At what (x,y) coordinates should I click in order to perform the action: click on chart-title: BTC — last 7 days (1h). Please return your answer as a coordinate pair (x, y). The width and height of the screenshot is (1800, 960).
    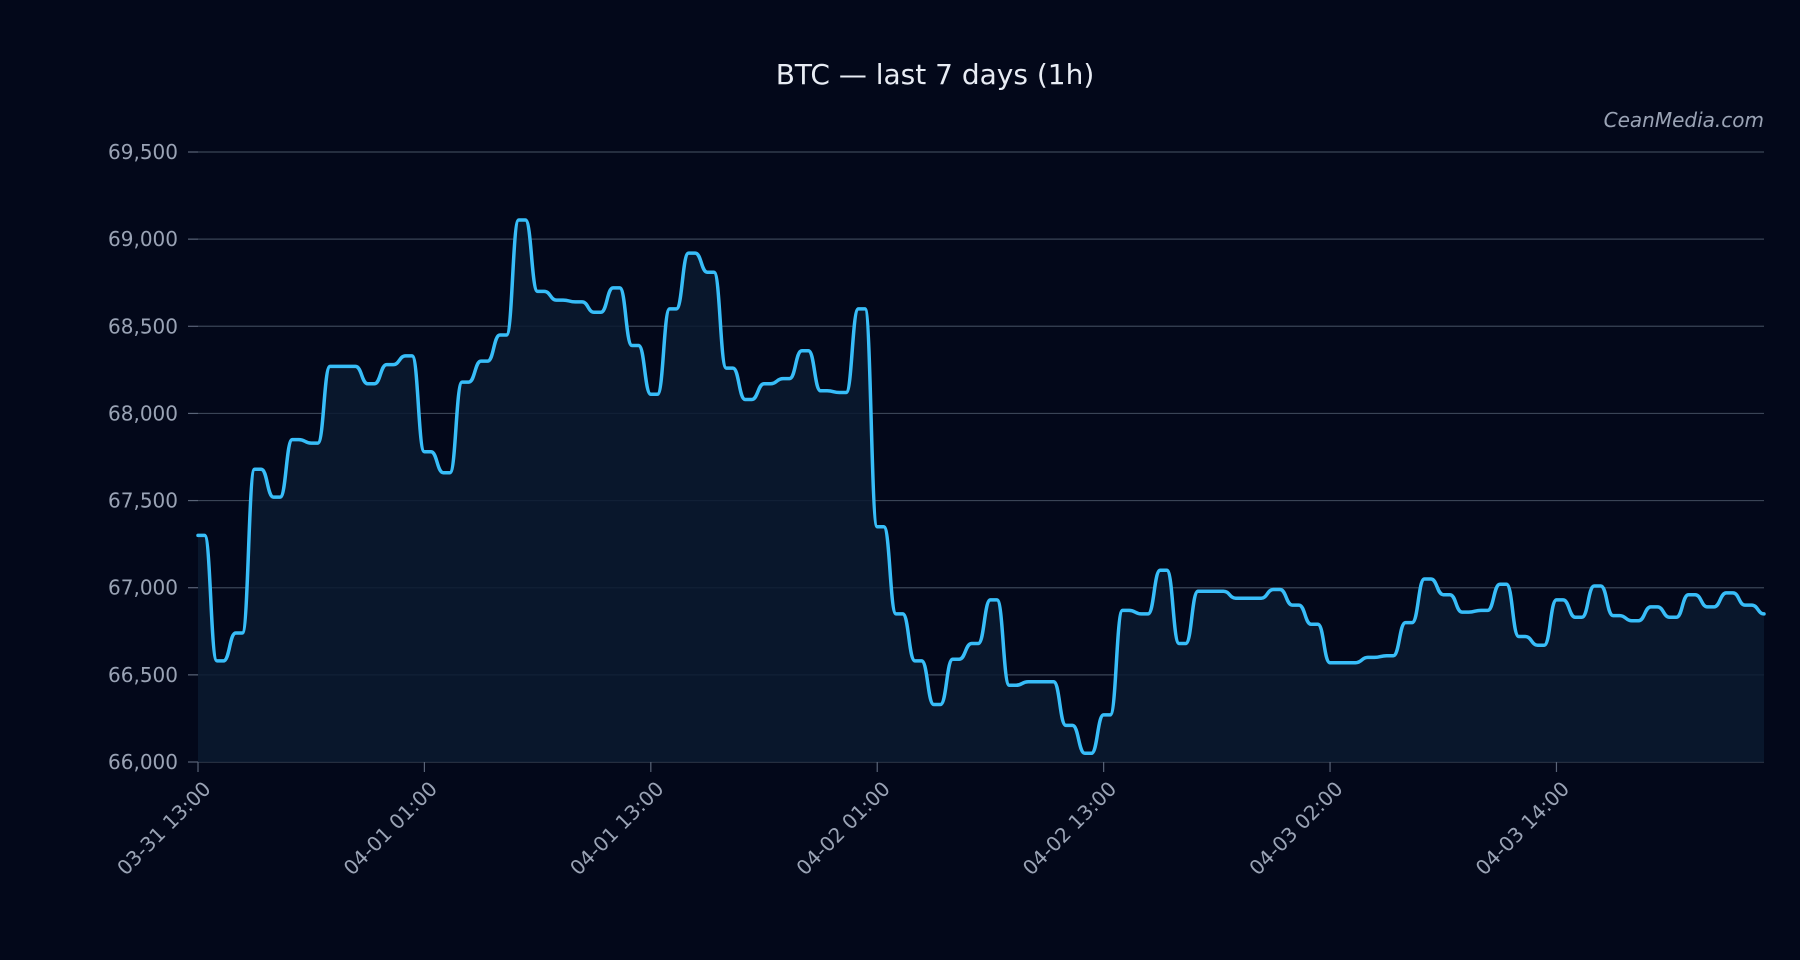
    Looking at the image, I should click on (935, 74).